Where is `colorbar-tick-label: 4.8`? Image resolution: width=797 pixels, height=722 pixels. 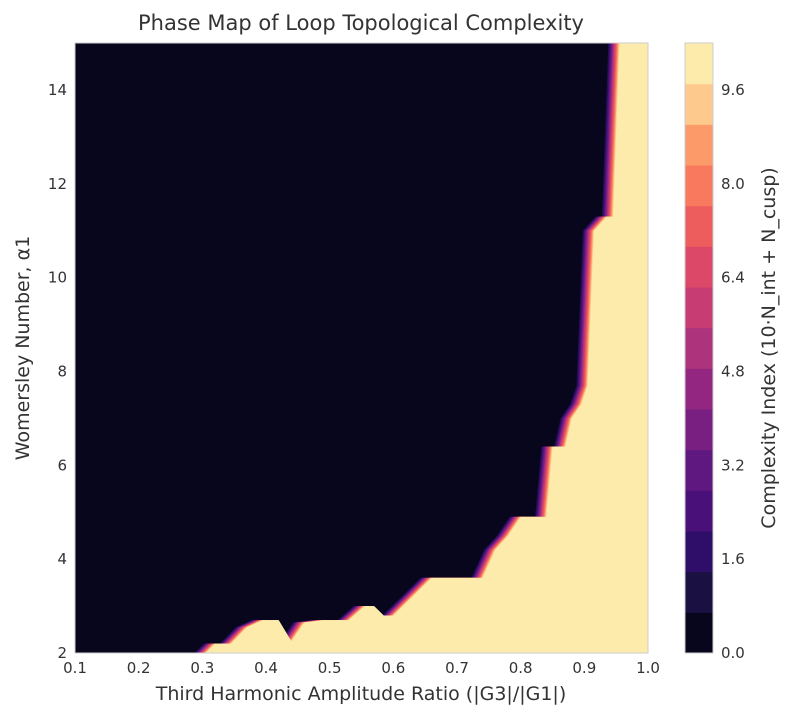
colorbar-tick-label: 4.8 is located at coordinates (733, 371).